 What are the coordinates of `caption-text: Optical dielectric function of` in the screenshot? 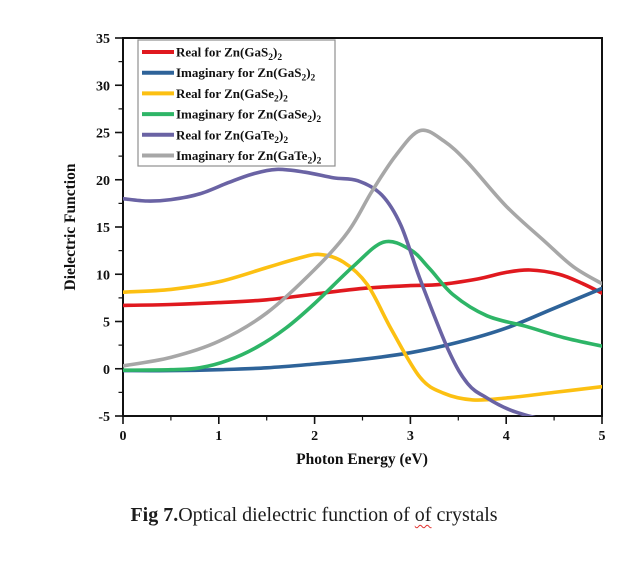 It's located at (296, 515).